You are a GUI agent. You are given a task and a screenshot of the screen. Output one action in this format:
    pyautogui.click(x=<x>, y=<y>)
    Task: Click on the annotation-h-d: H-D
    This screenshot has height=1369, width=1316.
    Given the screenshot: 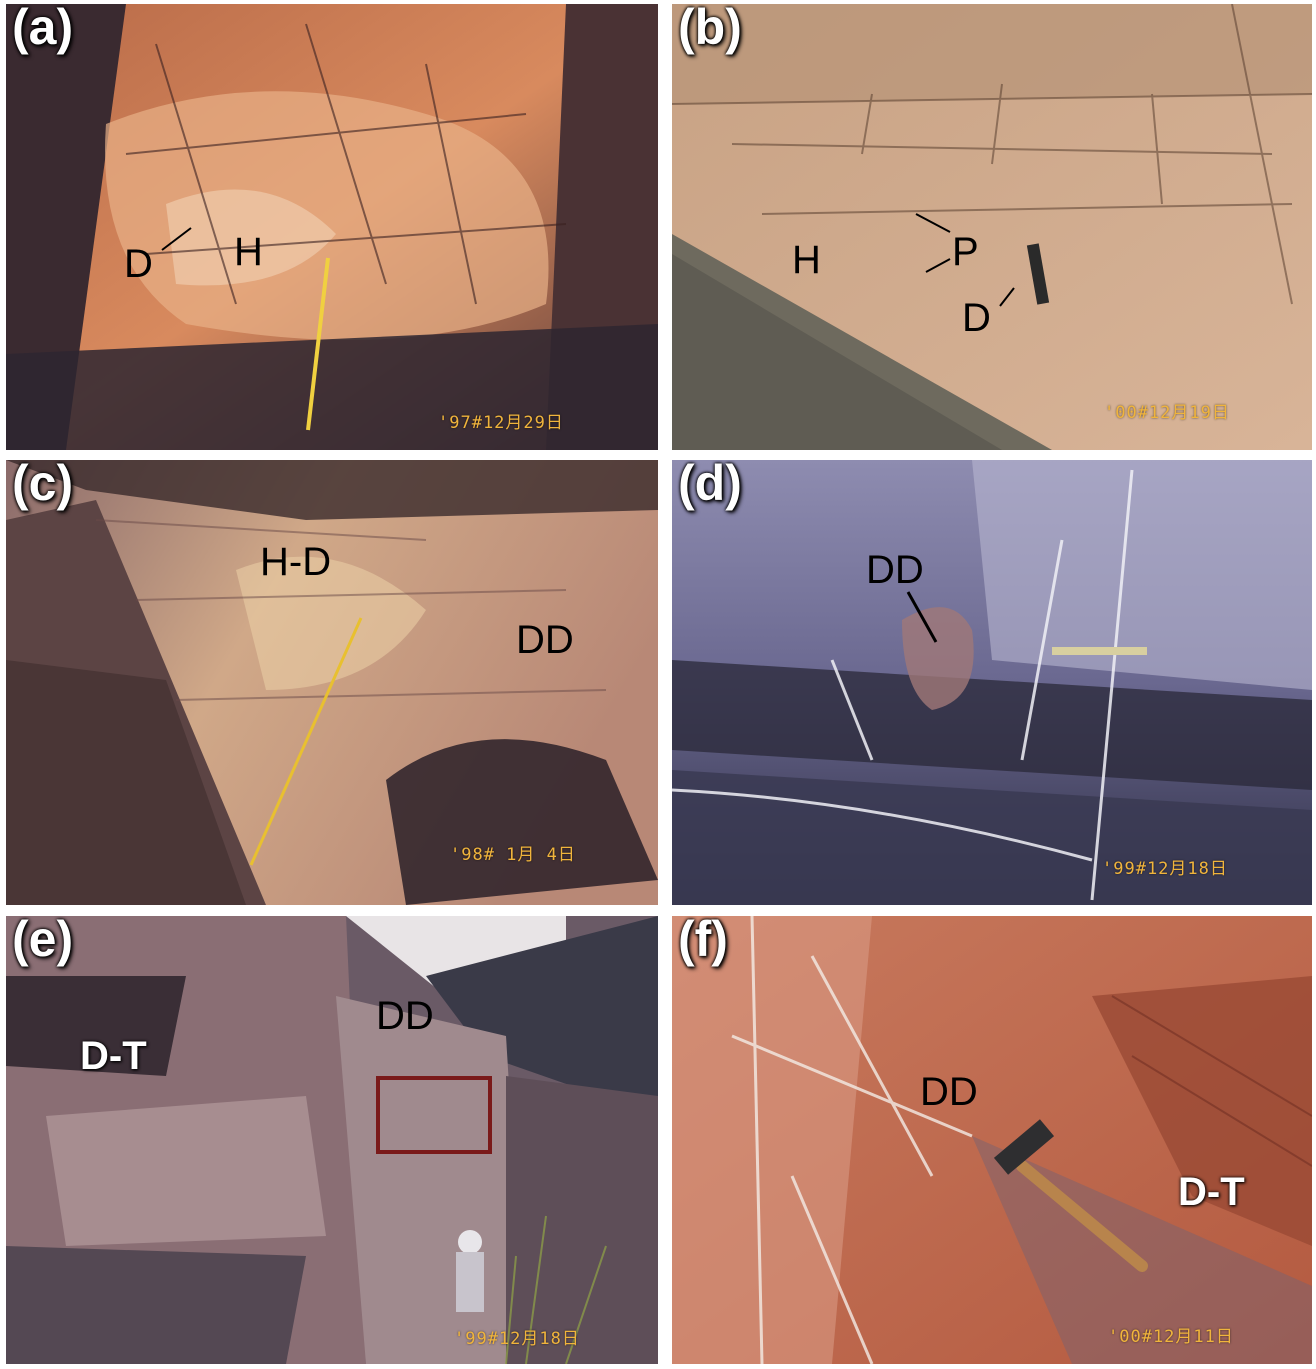 What is the action you would take?
    pyautogui.click(x=296, y=562)
    